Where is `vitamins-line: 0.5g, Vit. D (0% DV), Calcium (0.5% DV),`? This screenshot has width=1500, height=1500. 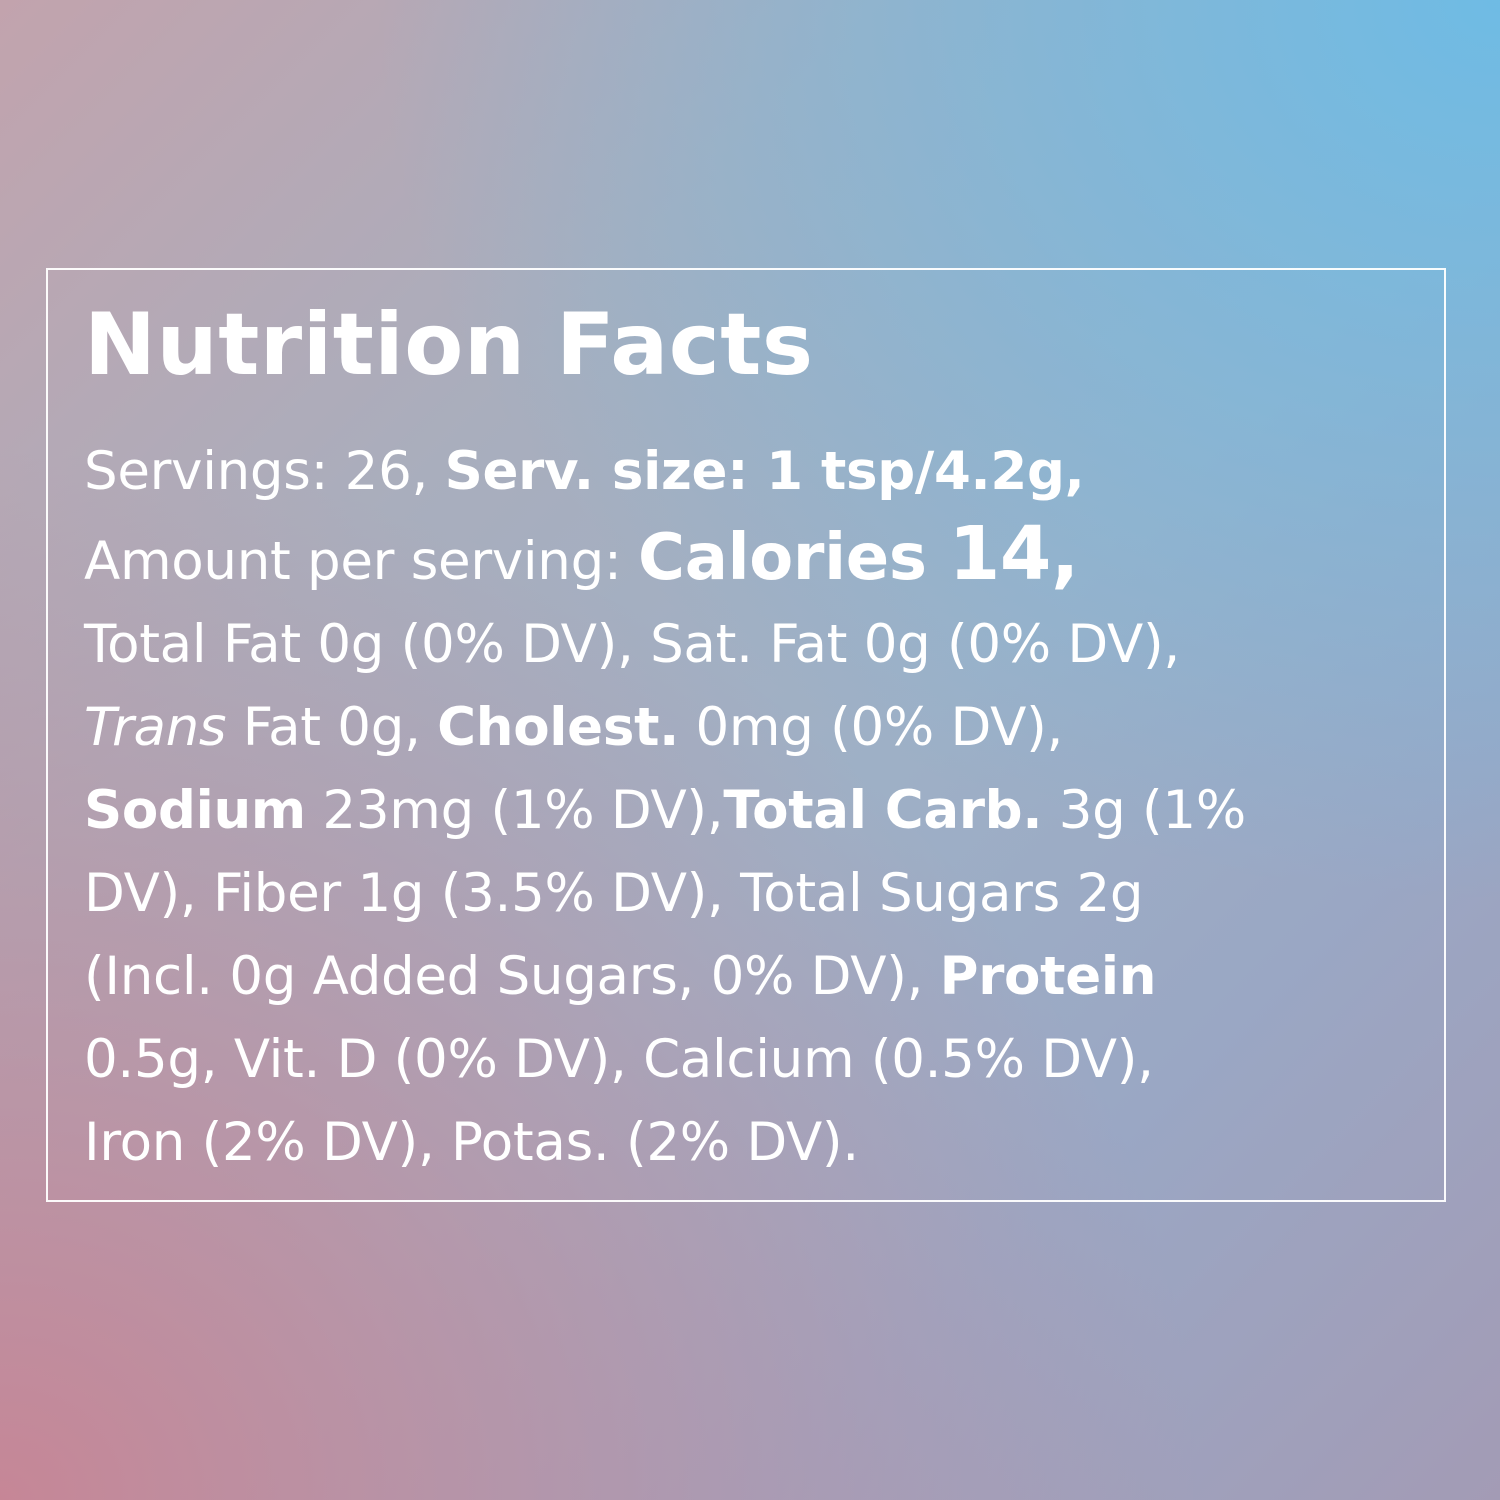 vitamins-line: 0.5g, Vit. D (0% DV), Calcium (0.5% DV), is located at coordinates (619, 1059).